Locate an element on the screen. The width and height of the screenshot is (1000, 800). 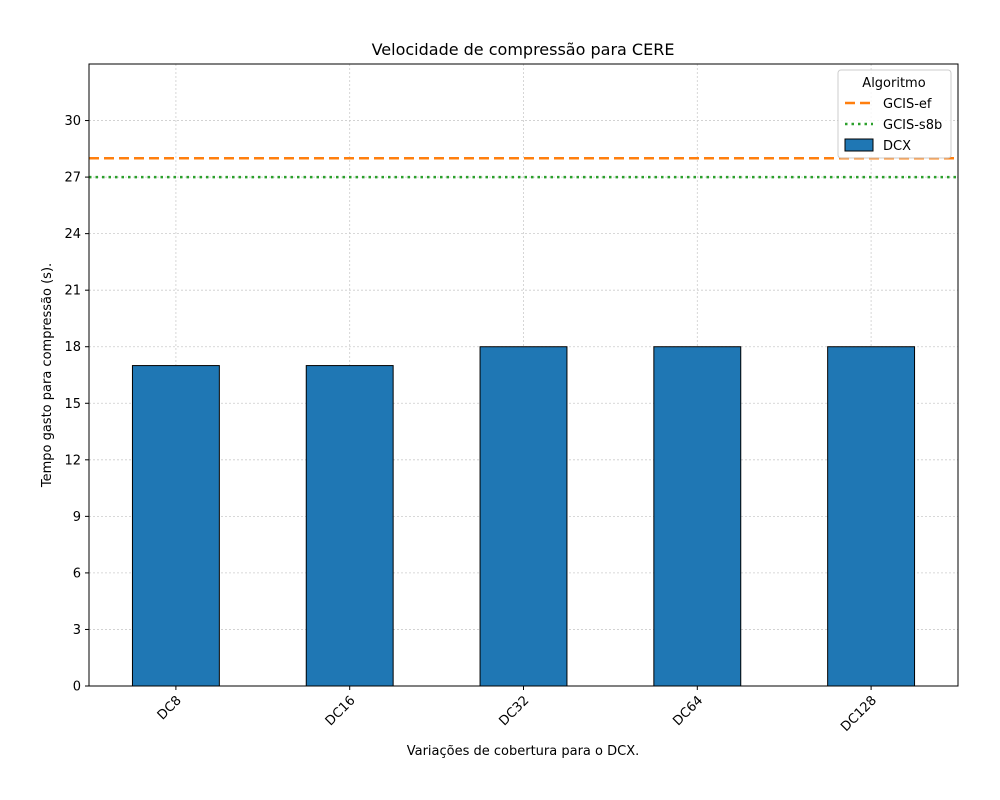
x-axis: DC8 DC16 DC32 DC64 DC128 is located at coordinates (517, 710).